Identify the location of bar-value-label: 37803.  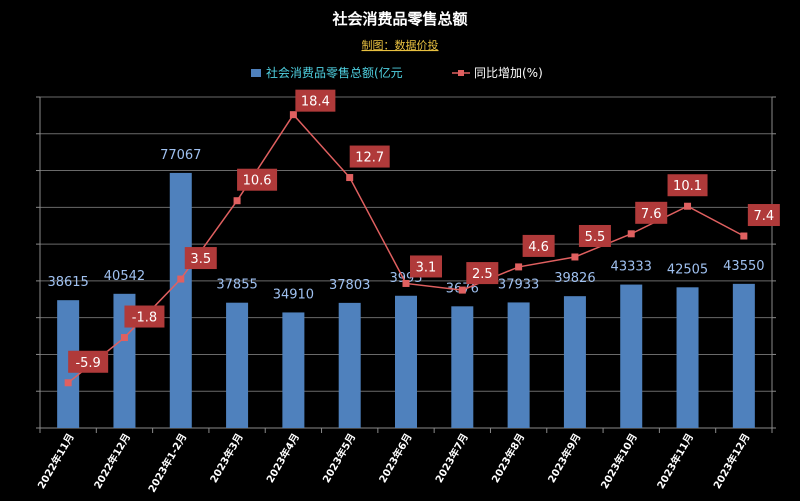
(349, 285).